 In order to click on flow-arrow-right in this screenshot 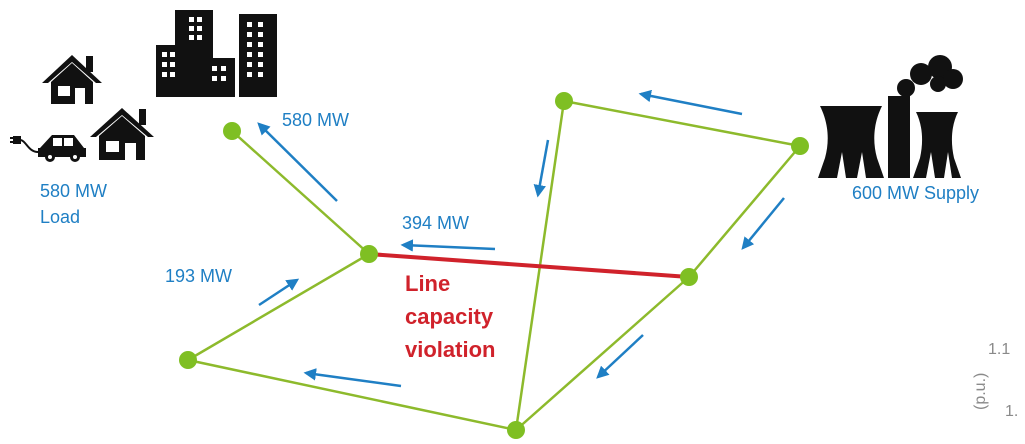, I will do `click(763, 223)`.